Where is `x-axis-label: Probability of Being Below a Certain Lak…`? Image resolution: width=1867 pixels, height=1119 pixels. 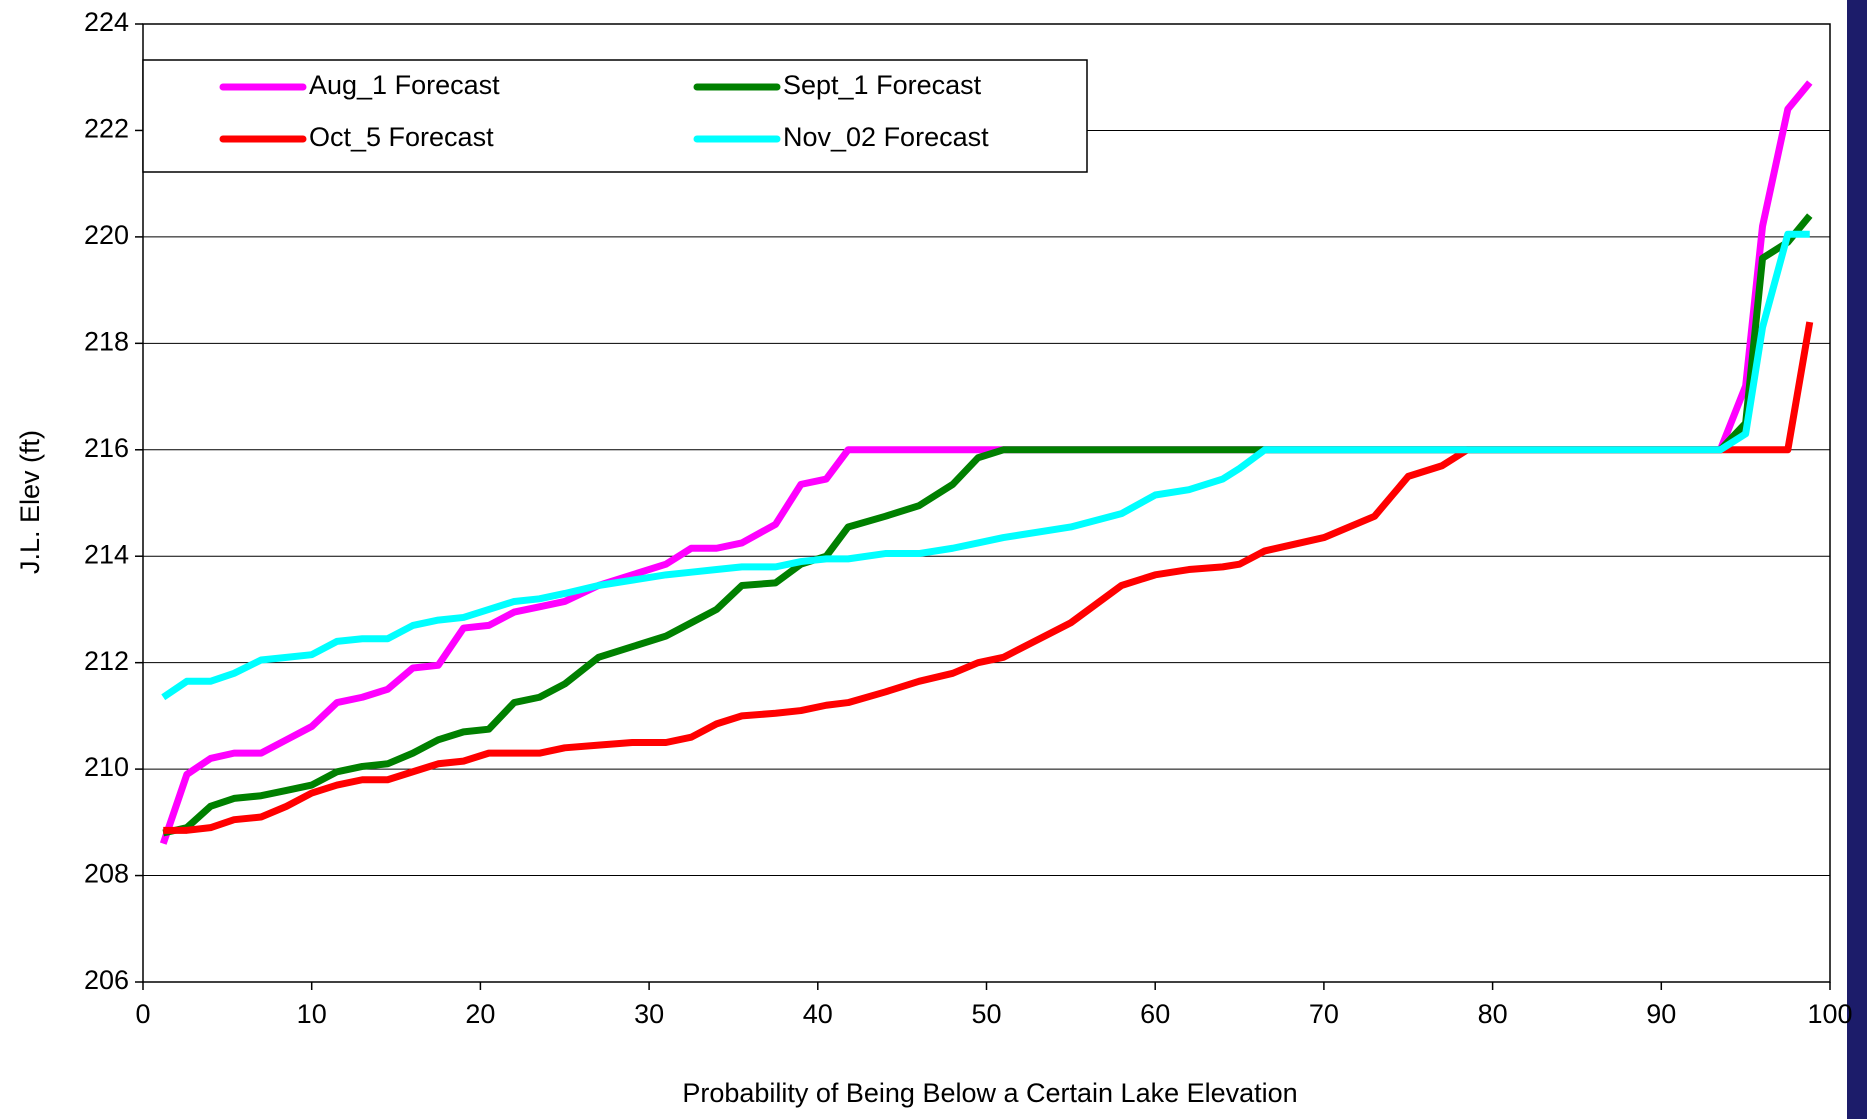 x-axis-label: Probability of Being Below a Certain Lak… is located at coordinates (989, 1093).